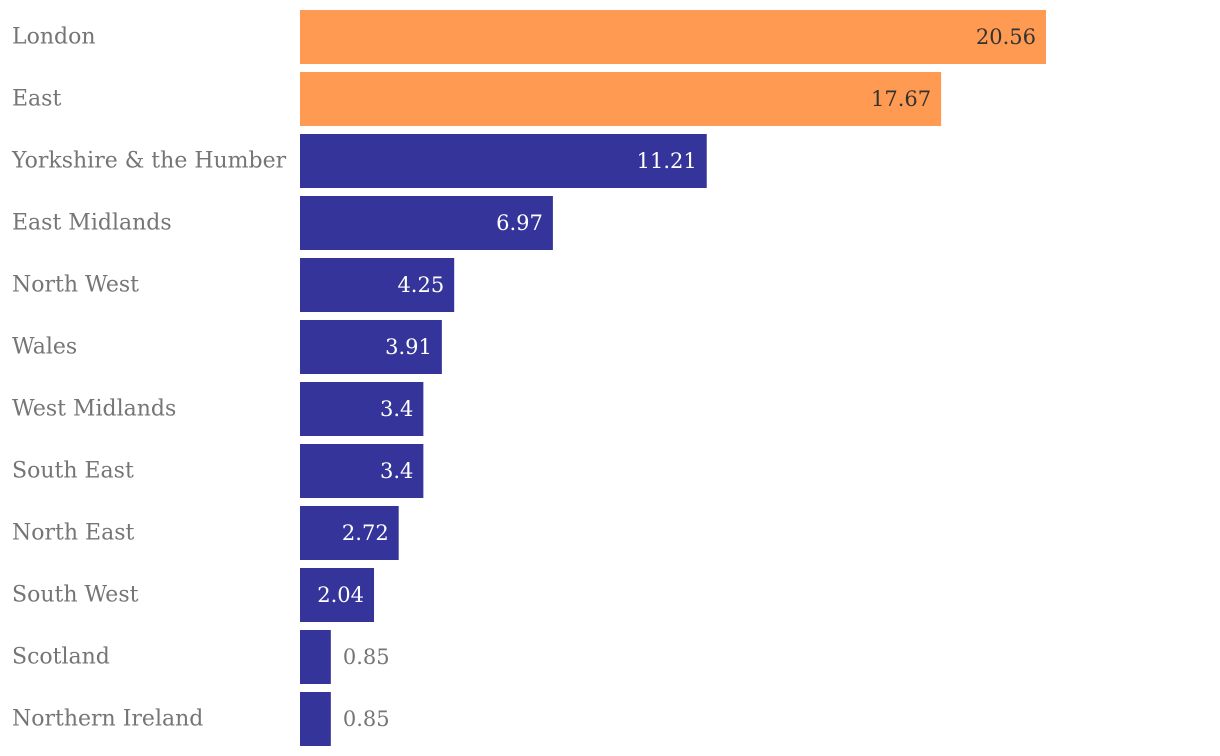 Image resolution: width=1220 pixels, height=756 pixels. I want to click on bar-east, so click(621, 99).